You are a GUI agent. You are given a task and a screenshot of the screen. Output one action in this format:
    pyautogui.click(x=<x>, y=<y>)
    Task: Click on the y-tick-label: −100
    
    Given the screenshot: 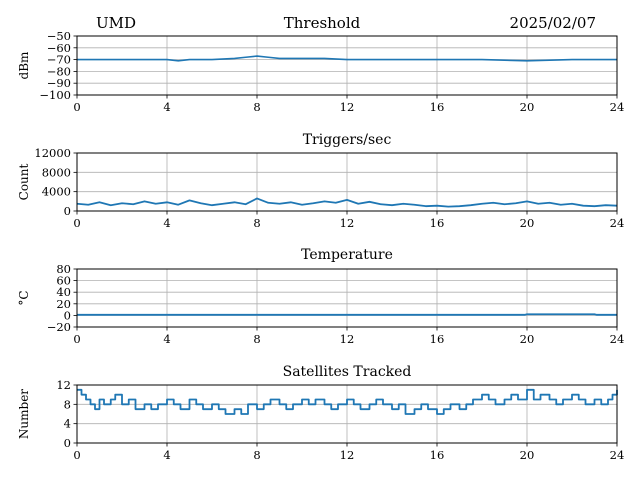 What is the action you would take?
    pyautogui.click(x=55, y=95)
    